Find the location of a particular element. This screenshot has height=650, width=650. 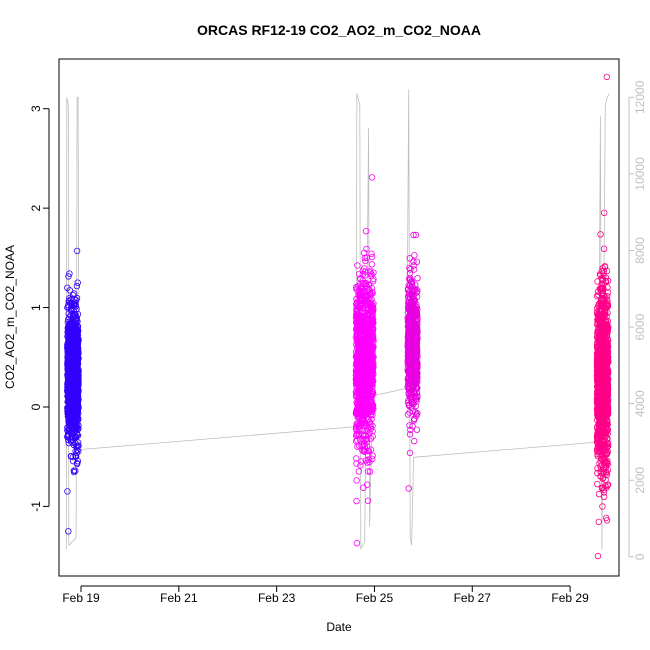

x-tick-label: Feb 19 is located at coordinates (81, 598).